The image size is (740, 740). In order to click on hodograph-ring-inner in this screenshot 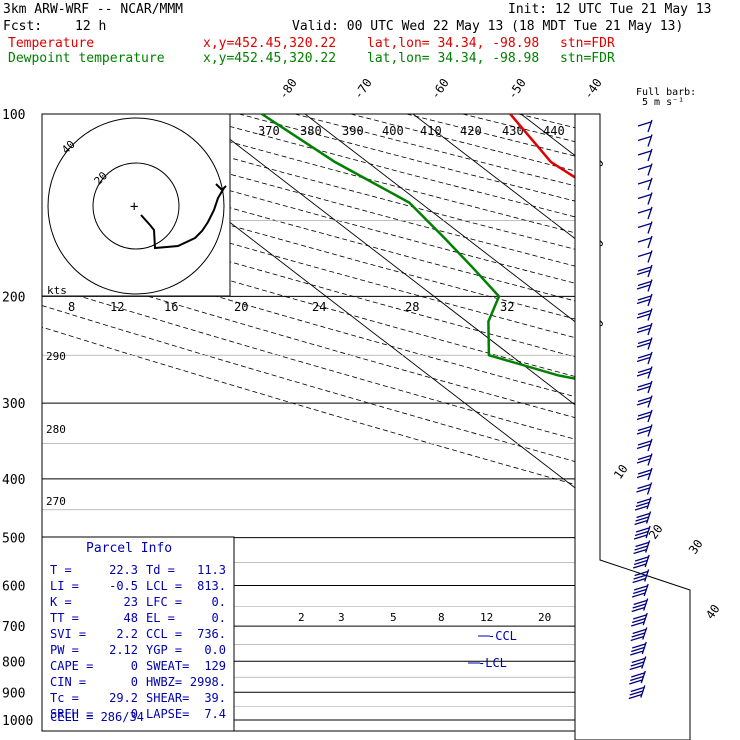, I will do `click(136, 206)`.